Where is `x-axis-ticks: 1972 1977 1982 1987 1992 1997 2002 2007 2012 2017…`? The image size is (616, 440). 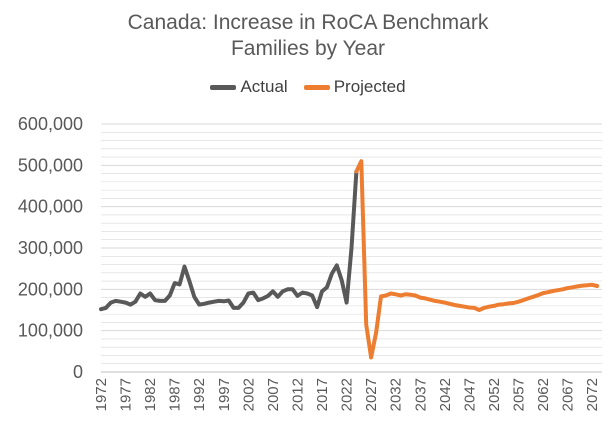 x-axis-ticks: 1972 1977 1982 1987 1992 1997 2002 2007 2012 2017… is located at coordinates (347, 394).